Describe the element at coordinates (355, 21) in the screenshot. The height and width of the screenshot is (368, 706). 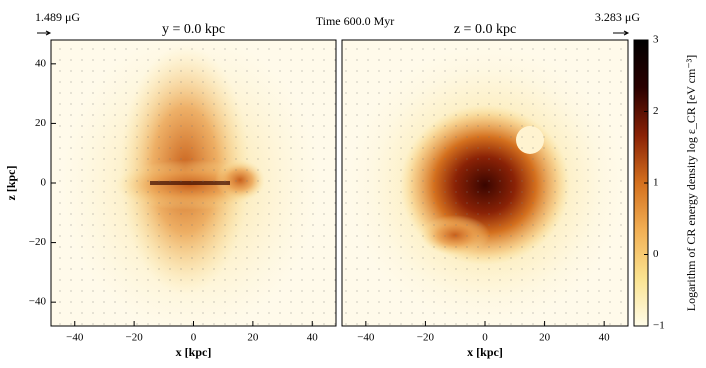
I see `figure-title: Time 600.0 Myr` at that location.